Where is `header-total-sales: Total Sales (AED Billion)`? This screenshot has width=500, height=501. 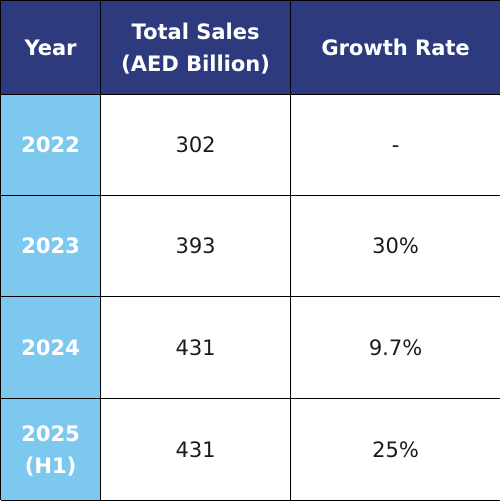
header-total-sales: Total Sales (AED Billion) is located at coordinates (196, 48).